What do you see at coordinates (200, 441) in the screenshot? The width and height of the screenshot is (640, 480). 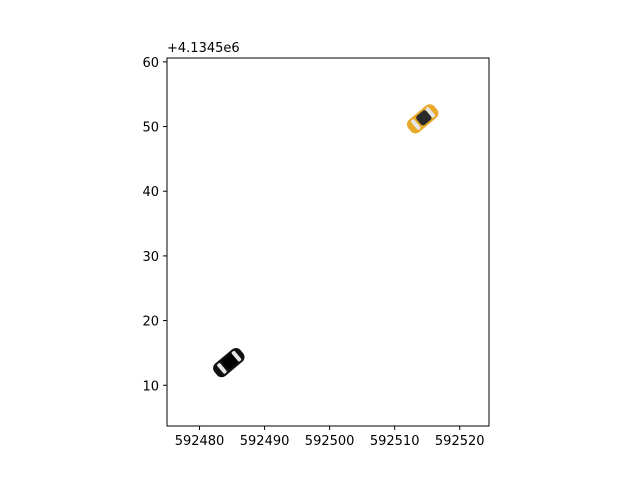 I see `x-tick-label: 592480` at bounding box center [200, 441].